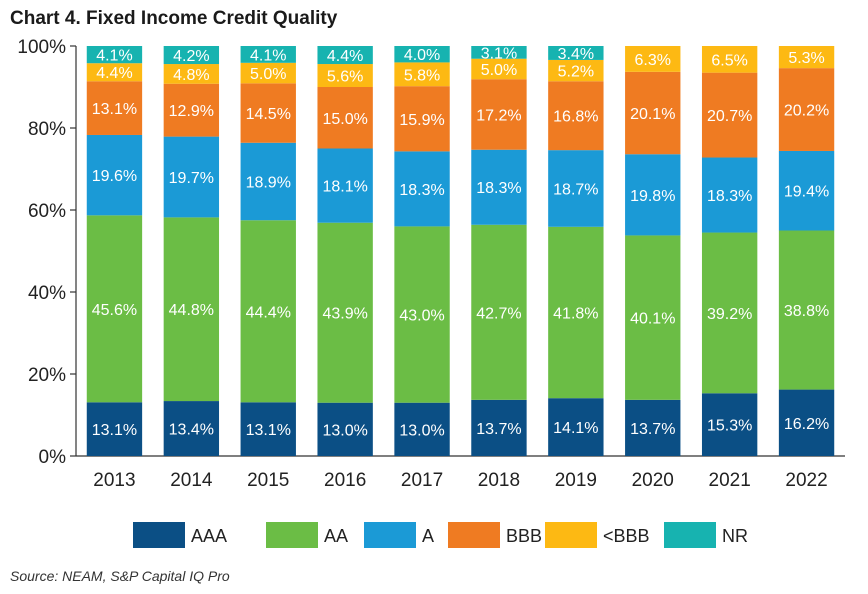  I want to click on data-label-BBB-2022: 20.2%, so click(806, 111).